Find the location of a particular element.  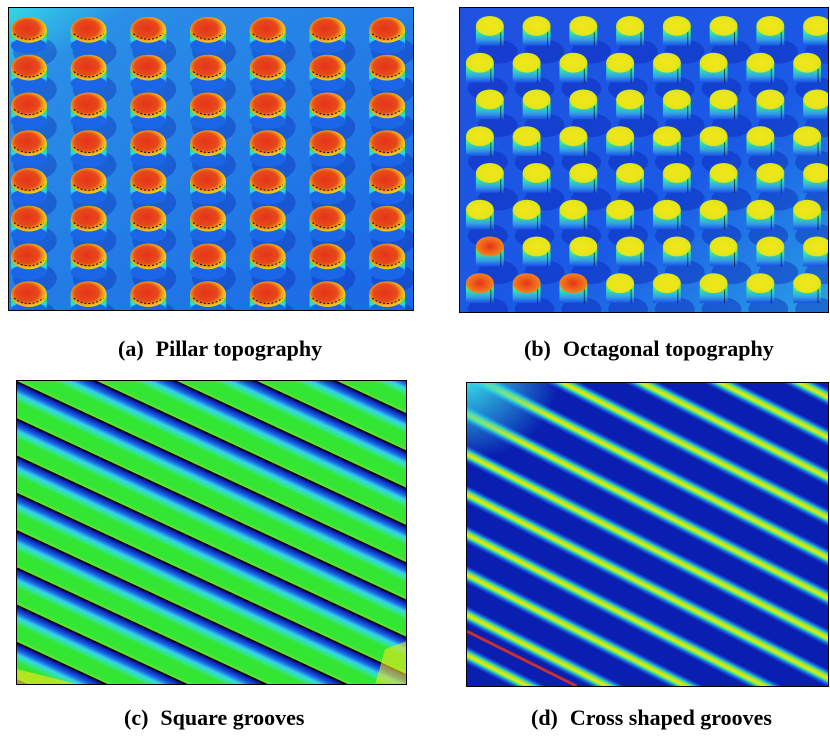

caption-letter: (d) is located at coordinates (544, 717).